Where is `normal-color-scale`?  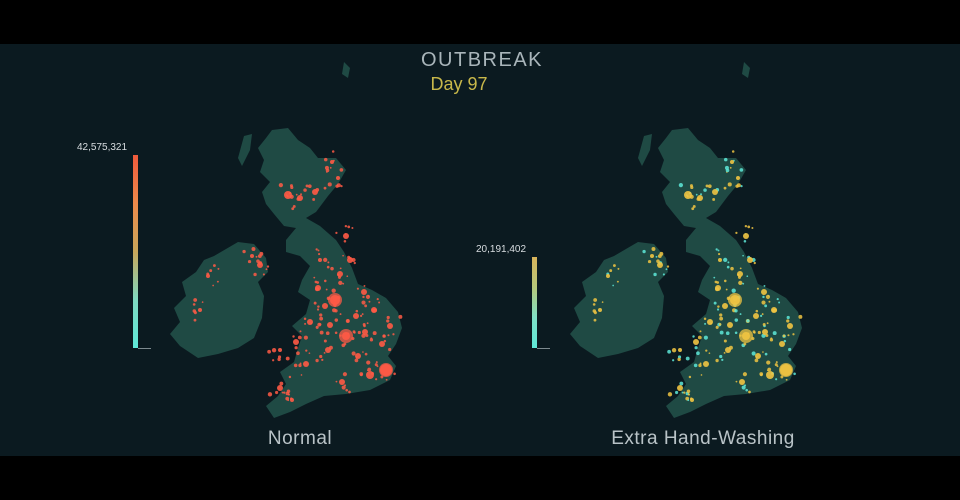
normal-color-scale is located at coordinates (135, 251).